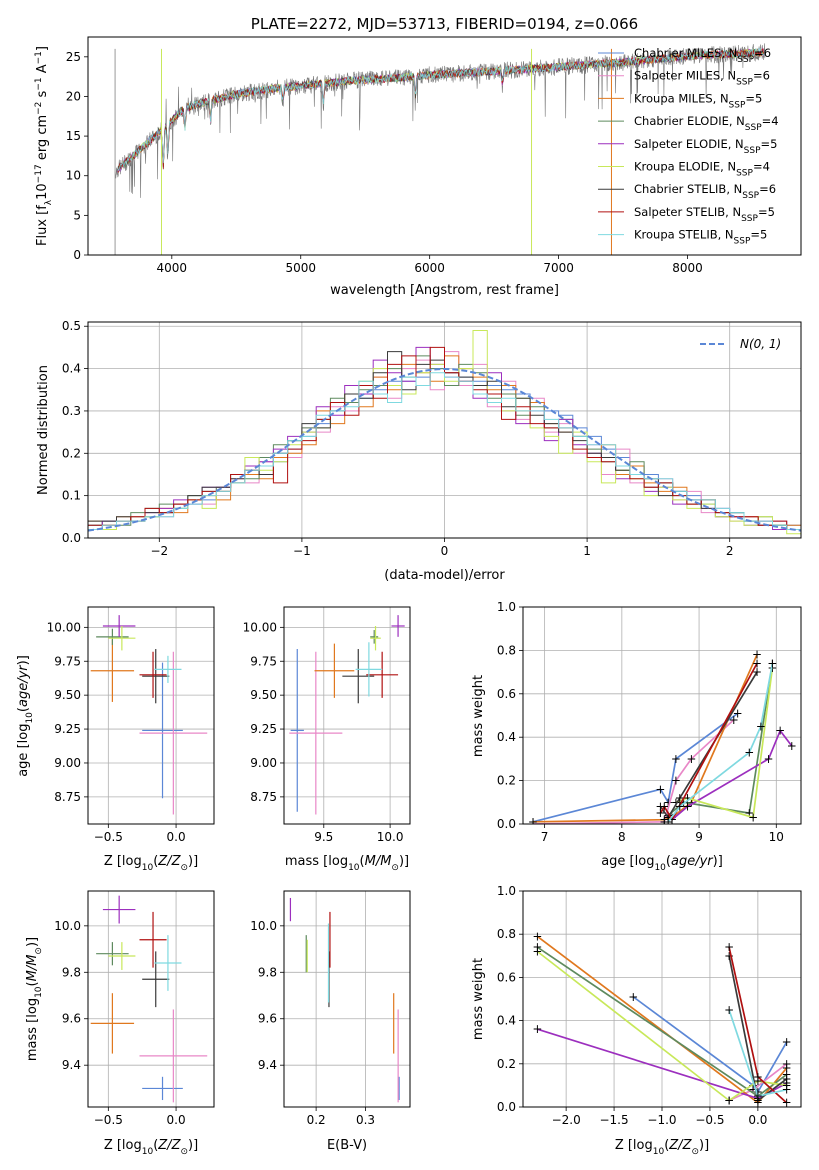 Image resolution: width=819 pixels, height=1170 pixels. What do you see at coordinates (444, 290) in the screenshot?
I see `x-axis-label: wavelength [Angstrom, rest frame]` at bounding box center [444, 290].